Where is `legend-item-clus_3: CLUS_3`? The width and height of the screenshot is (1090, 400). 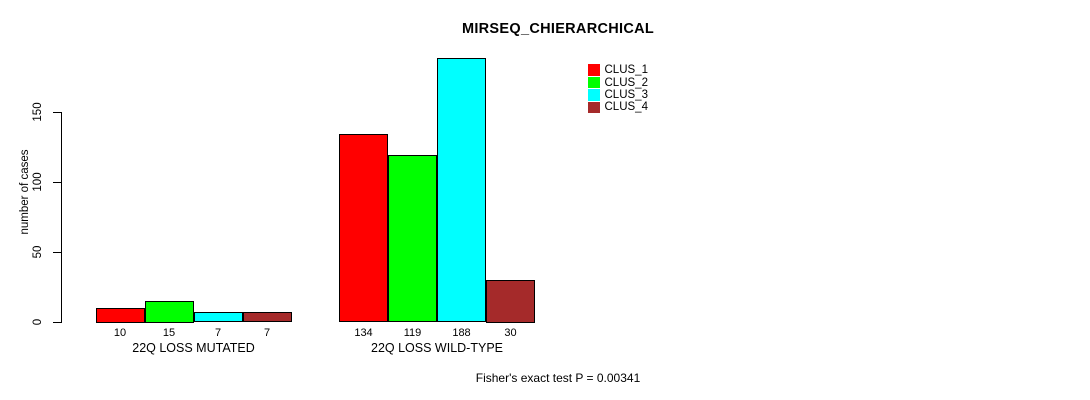
legend-item-clus_3: CLUS_3 is located at coordinates (618, 95).